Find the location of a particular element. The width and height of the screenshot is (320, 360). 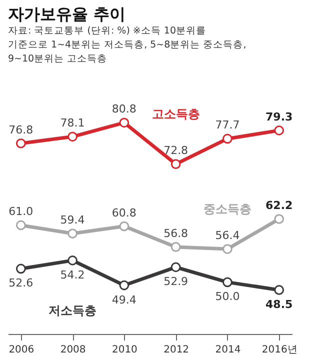

chart-subtitle: 자료: 국토교통부 (단위: %) ※소득 10분위를 기준으로 1~4분위는 저소득층, 5~8분위는 중소득층, 9~10분위는 고소득층 is located at coordinates (127, 45).